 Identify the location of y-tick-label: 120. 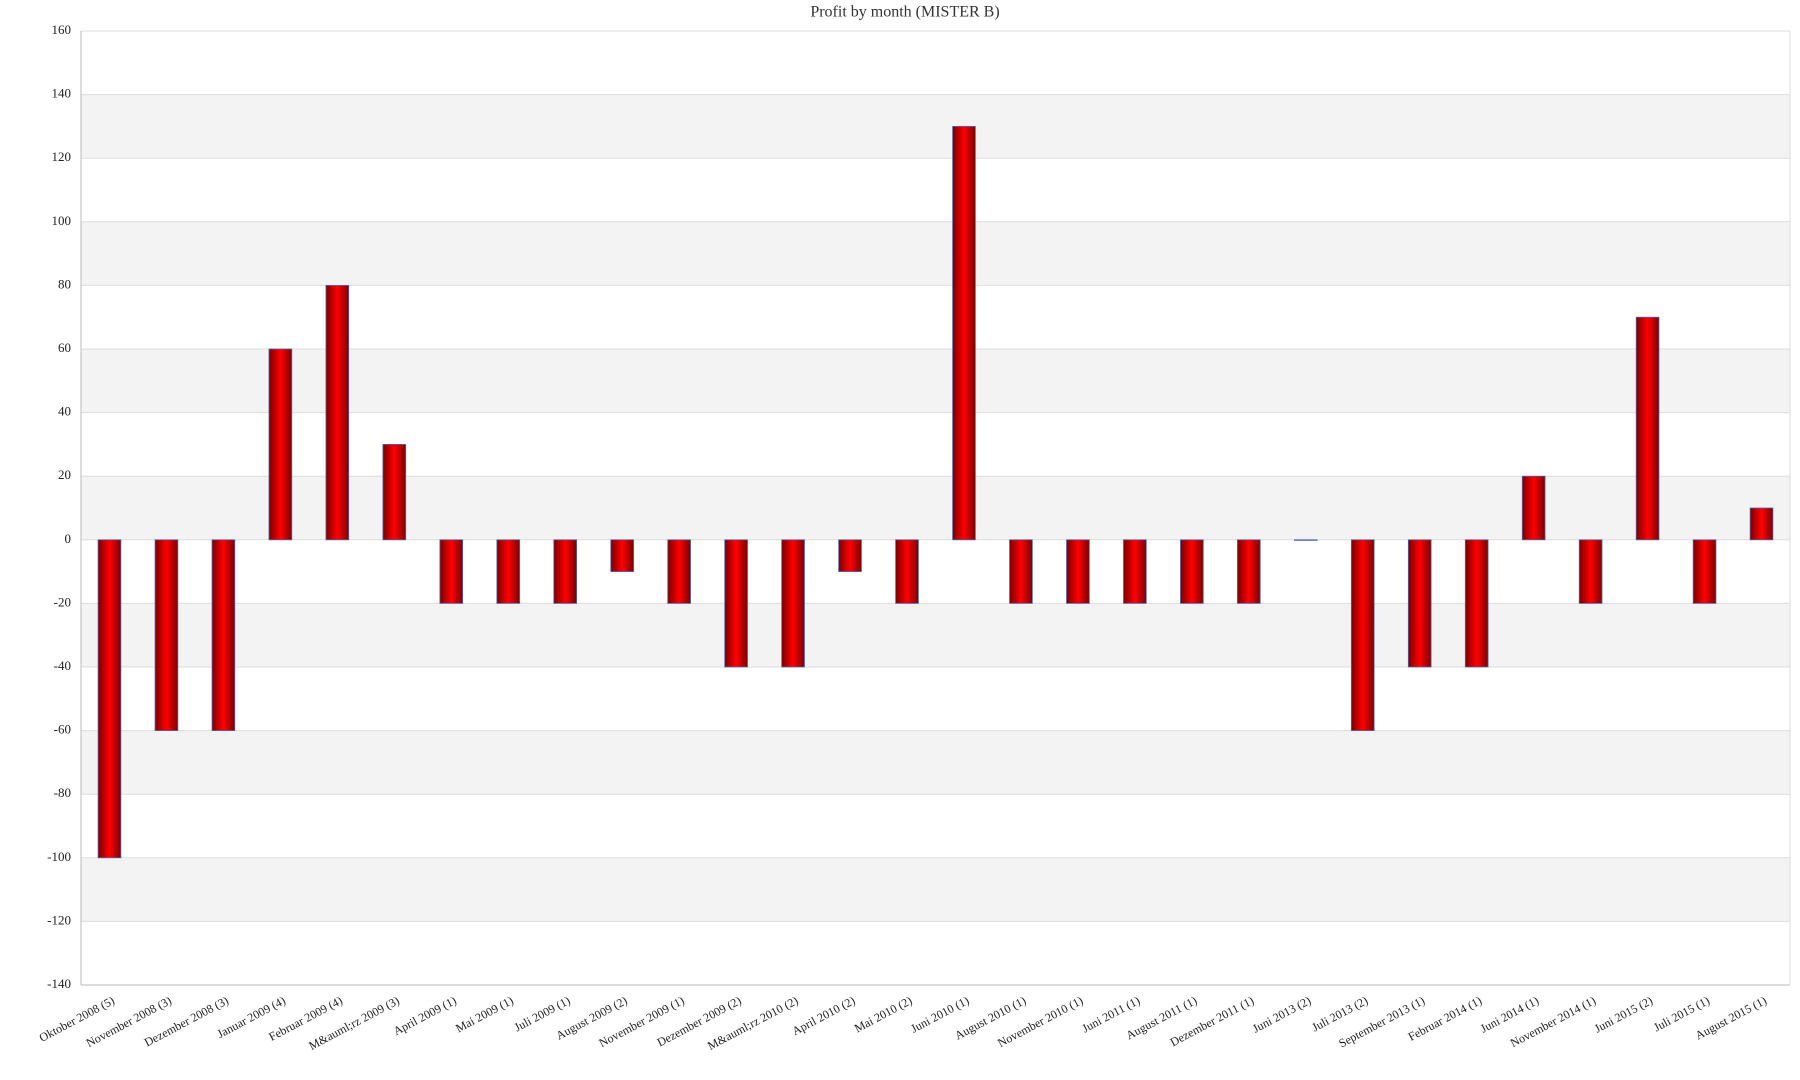
(62, 156).